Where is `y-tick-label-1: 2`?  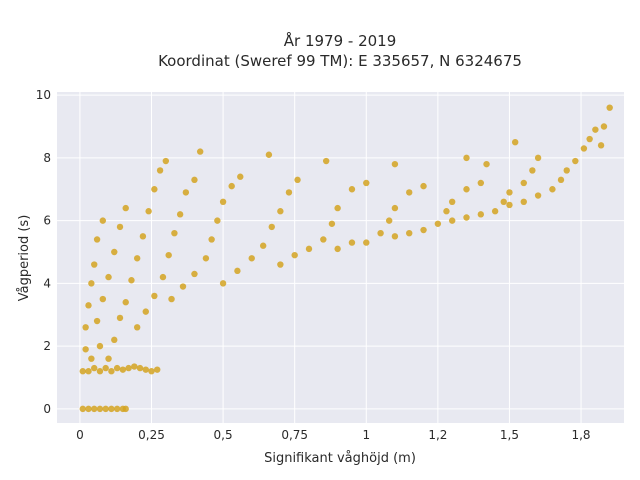
y-tick-label-1: 2 is located at coordinates (47, 346).